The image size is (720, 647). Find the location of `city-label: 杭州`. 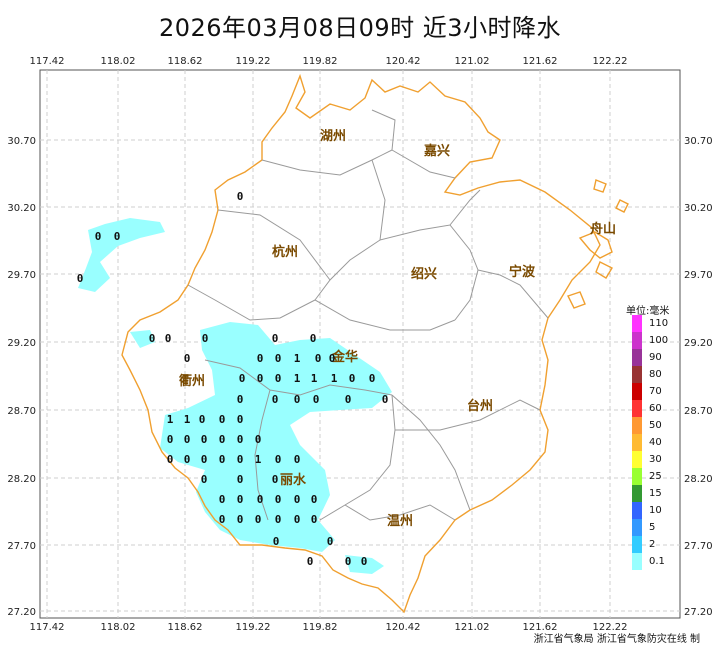

city-label: 杭州 is located at coordinates (285, 252).